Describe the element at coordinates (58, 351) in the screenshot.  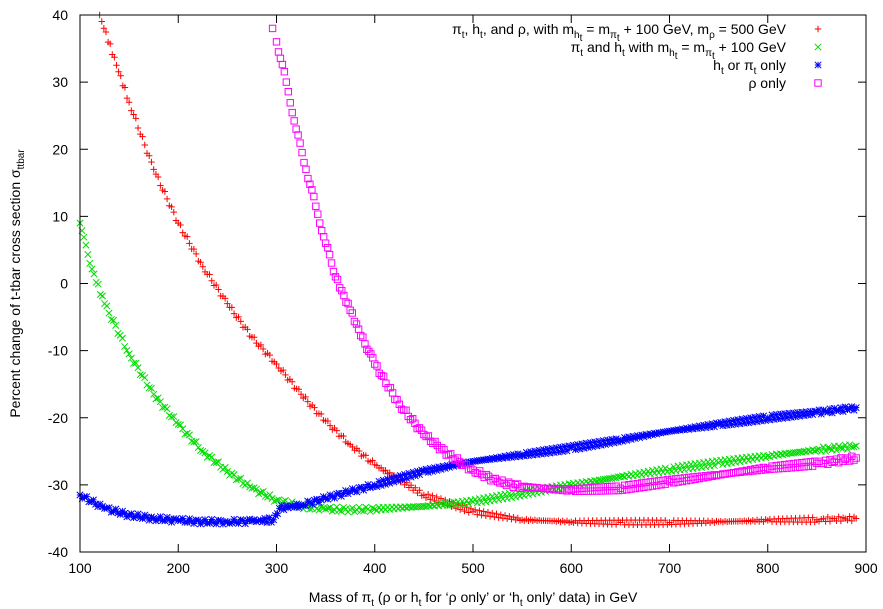
I see `y-tick-label: -10` at that location.